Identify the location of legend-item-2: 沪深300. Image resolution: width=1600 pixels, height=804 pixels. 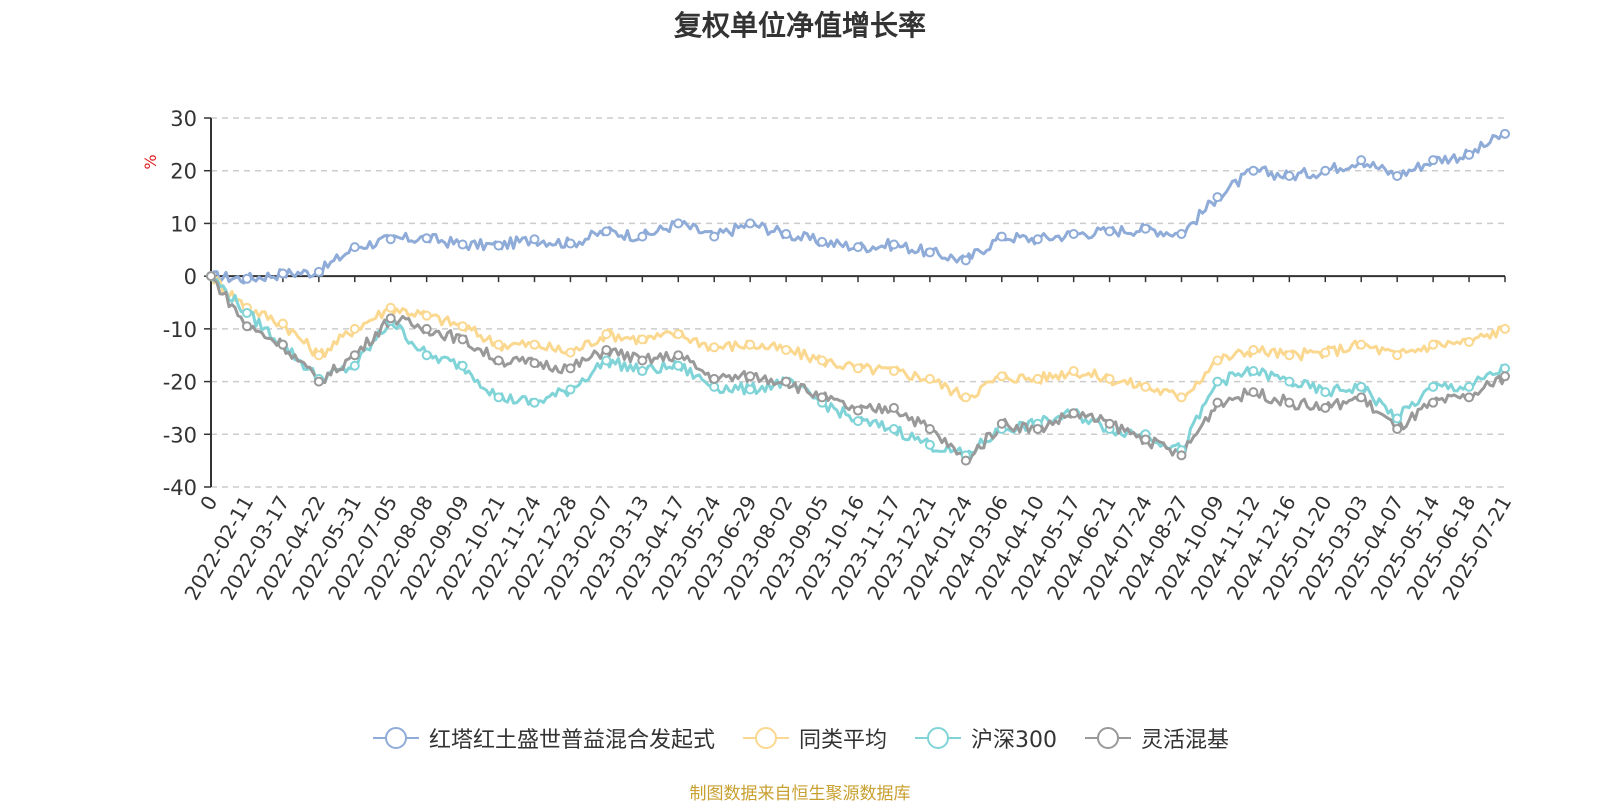
(985, 738).